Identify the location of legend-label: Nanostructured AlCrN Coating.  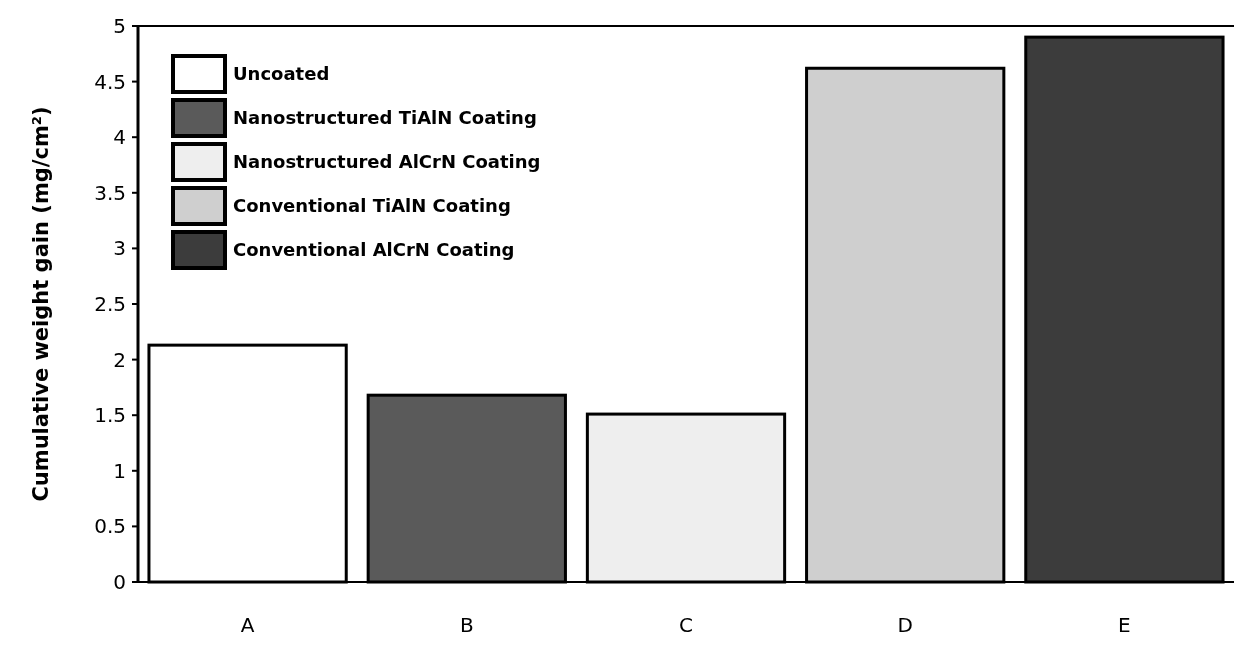
(387, 162).